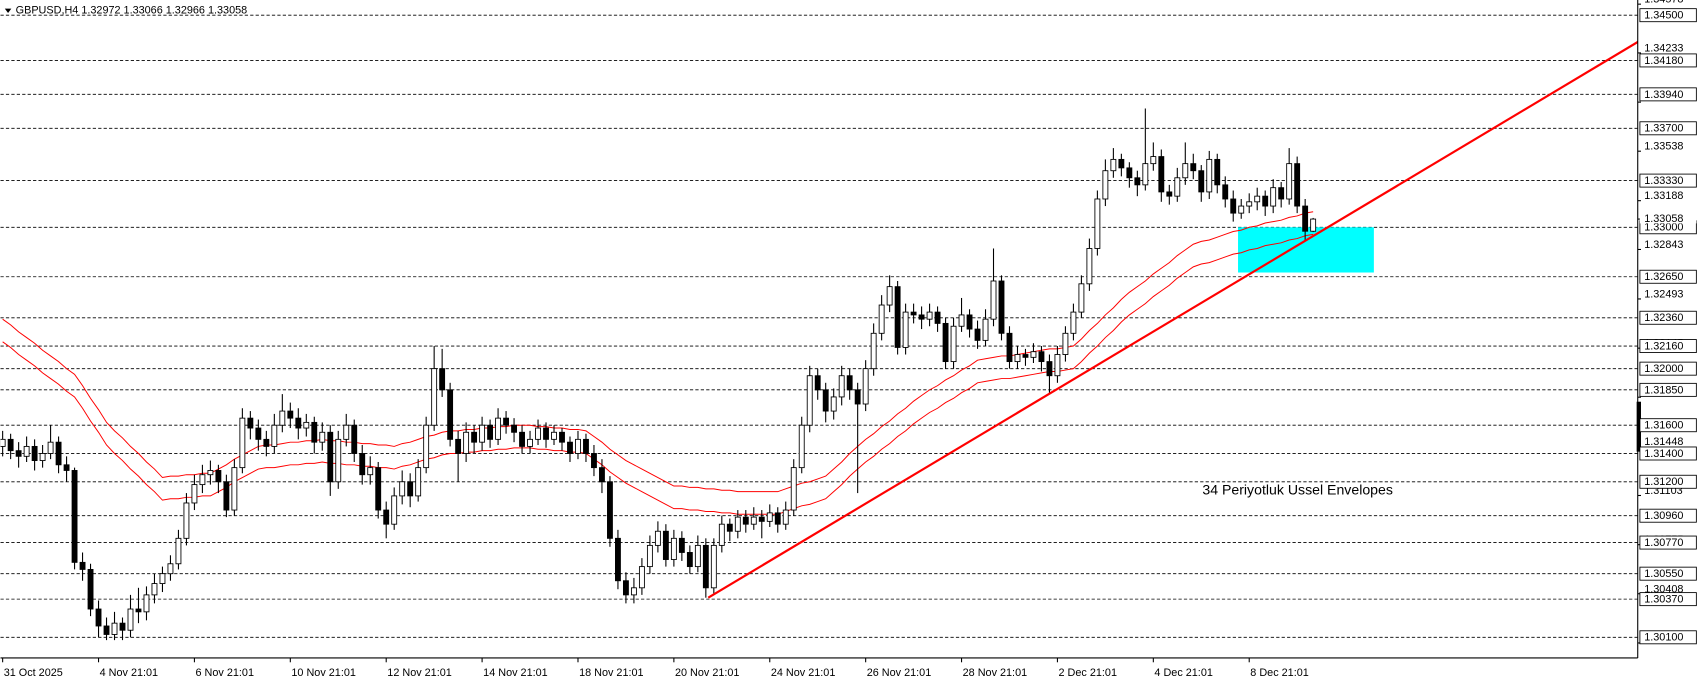  I want to click on level-label: 1.31850, so click(1663, 390).